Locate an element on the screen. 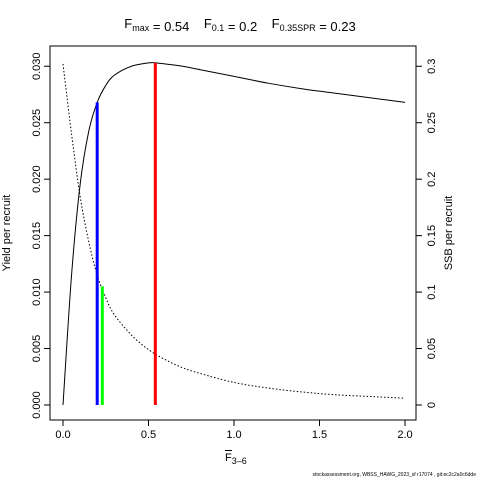 The height and width of the screenshot is (480, 480). y-axis-left-title: Yield per recruit is located at coordinates (7, 233).